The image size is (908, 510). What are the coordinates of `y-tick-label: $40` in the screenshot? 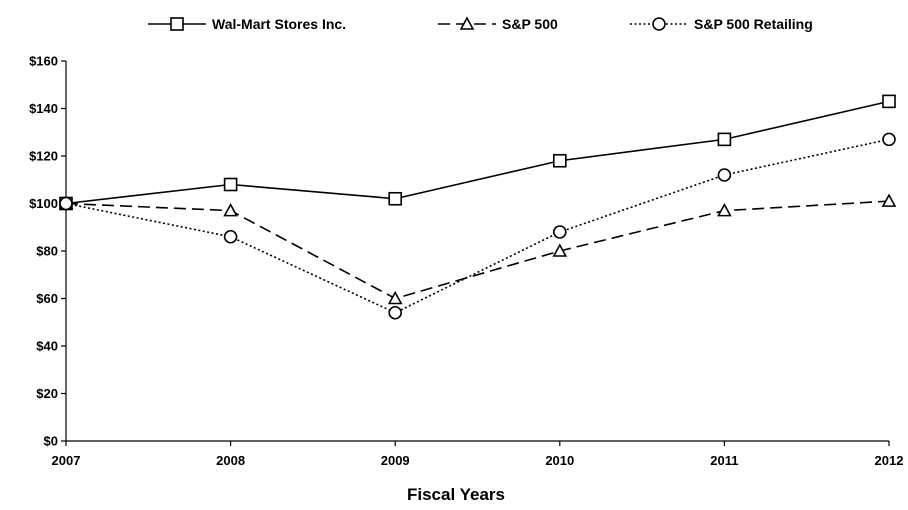 It's located at (47, 346).